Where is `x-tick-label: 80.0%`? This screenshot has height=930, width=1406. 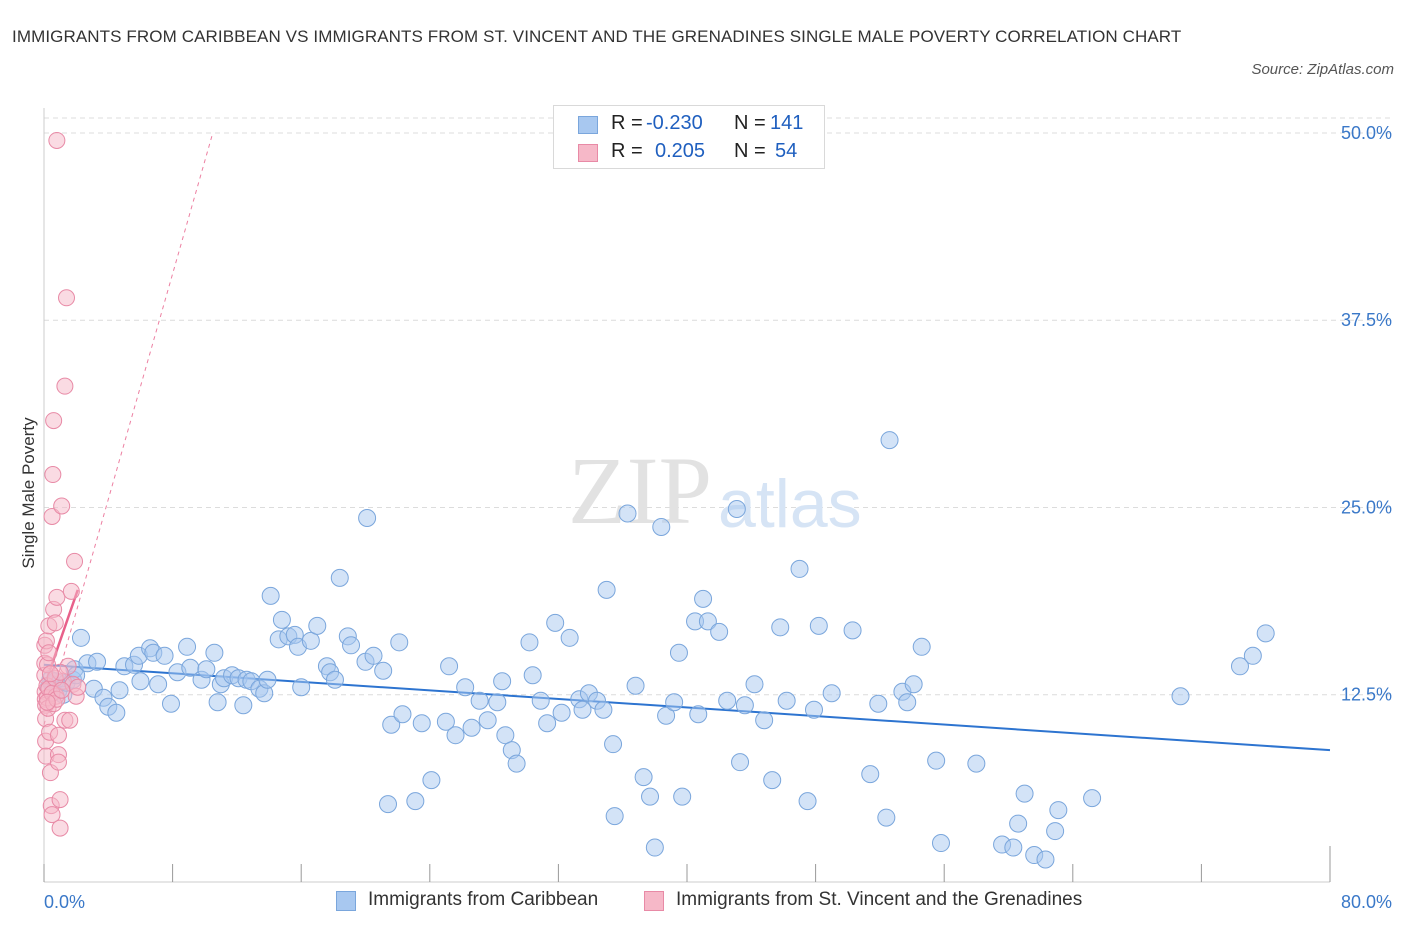 x-tick-label: 80.0% is located at coordinates (1366, 902).